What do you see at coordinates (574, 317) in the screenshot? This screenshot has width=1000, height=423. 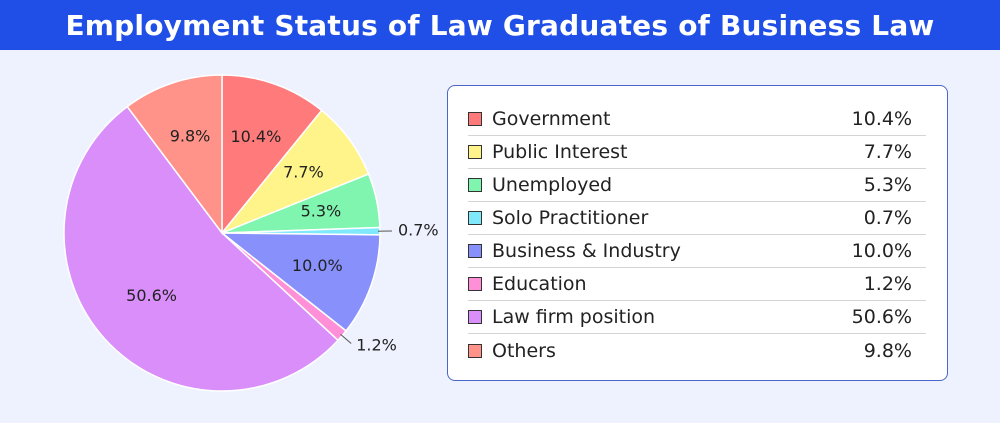 I see `legend-label: Law firm position` at bounding box center [574, 317].